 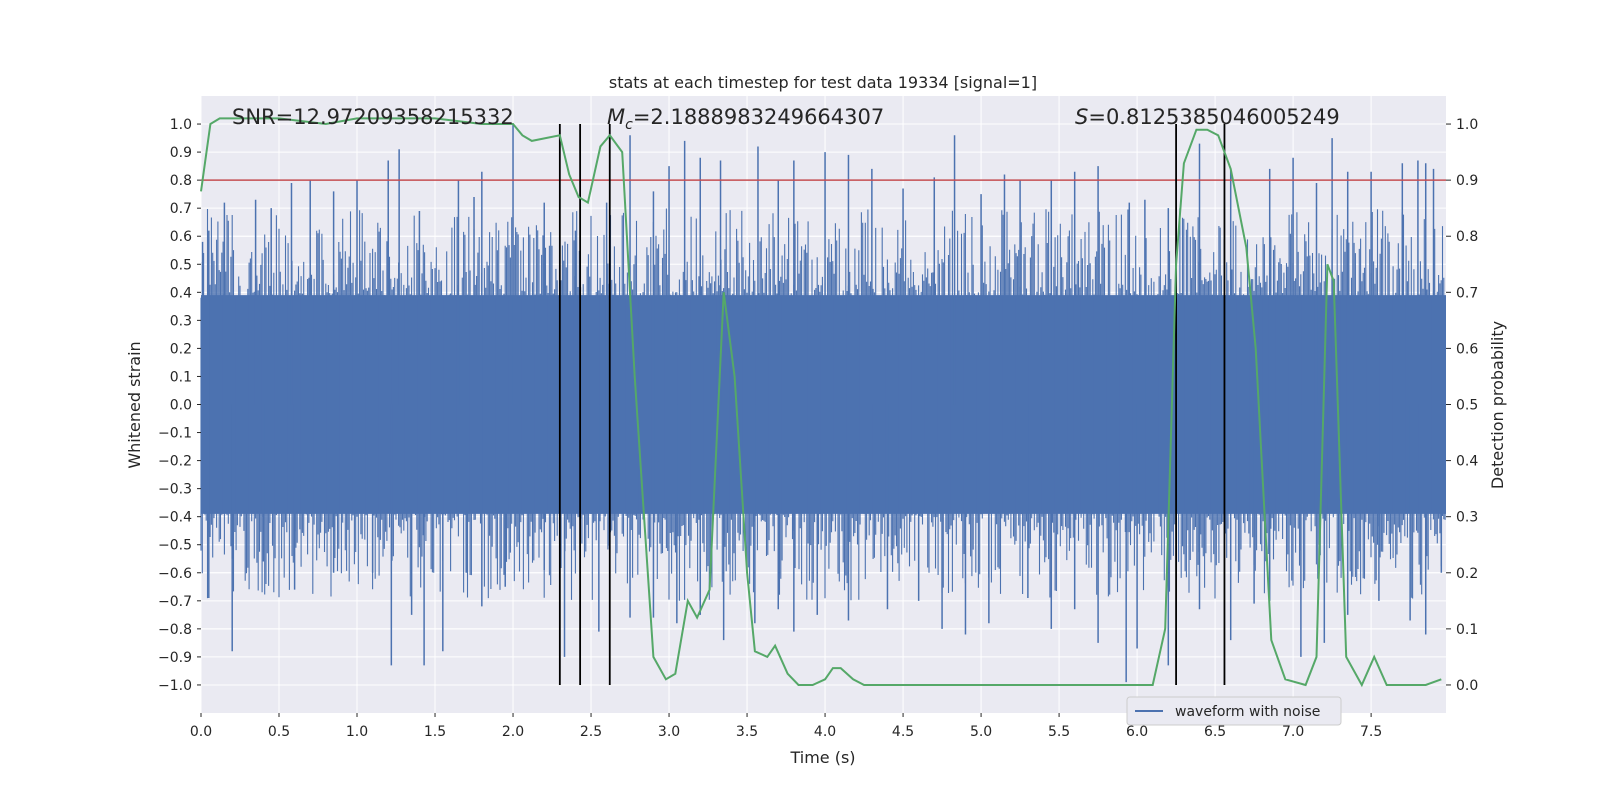 I want to click on x-tick-label: 6.0, so click(x=1137, y=732).